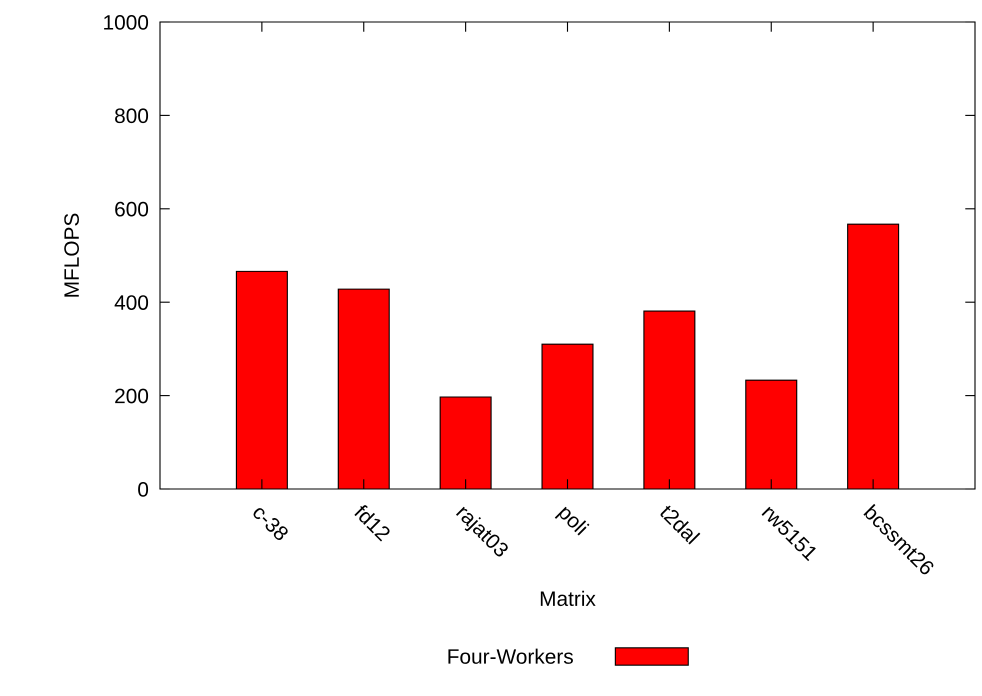 The image size is (982, 696). I want to click on x-tick-label: c-38, so click(271, 523).